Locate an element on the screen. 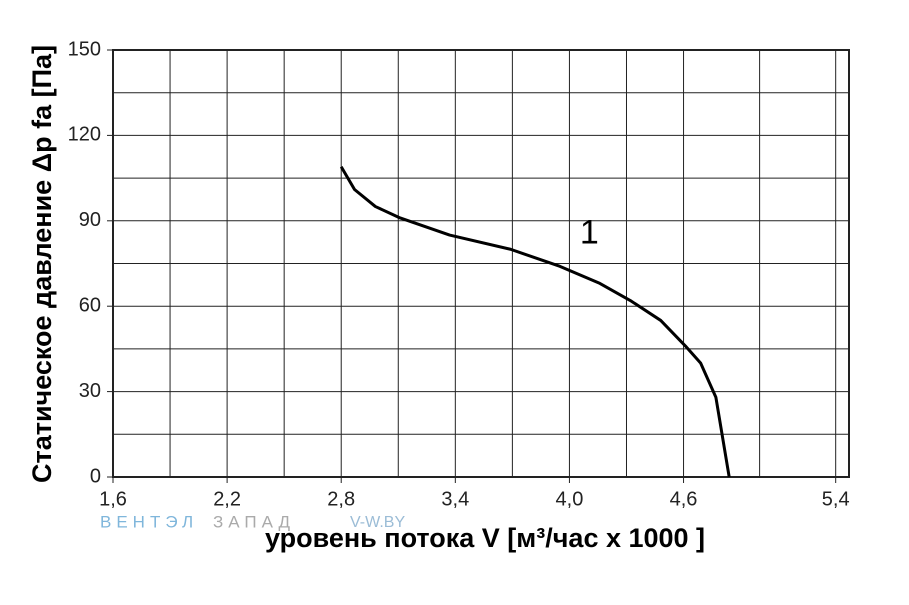 This screenshot has height=605, width=909. x-tick-label: 1,6 is located at coordinates (113, 499).